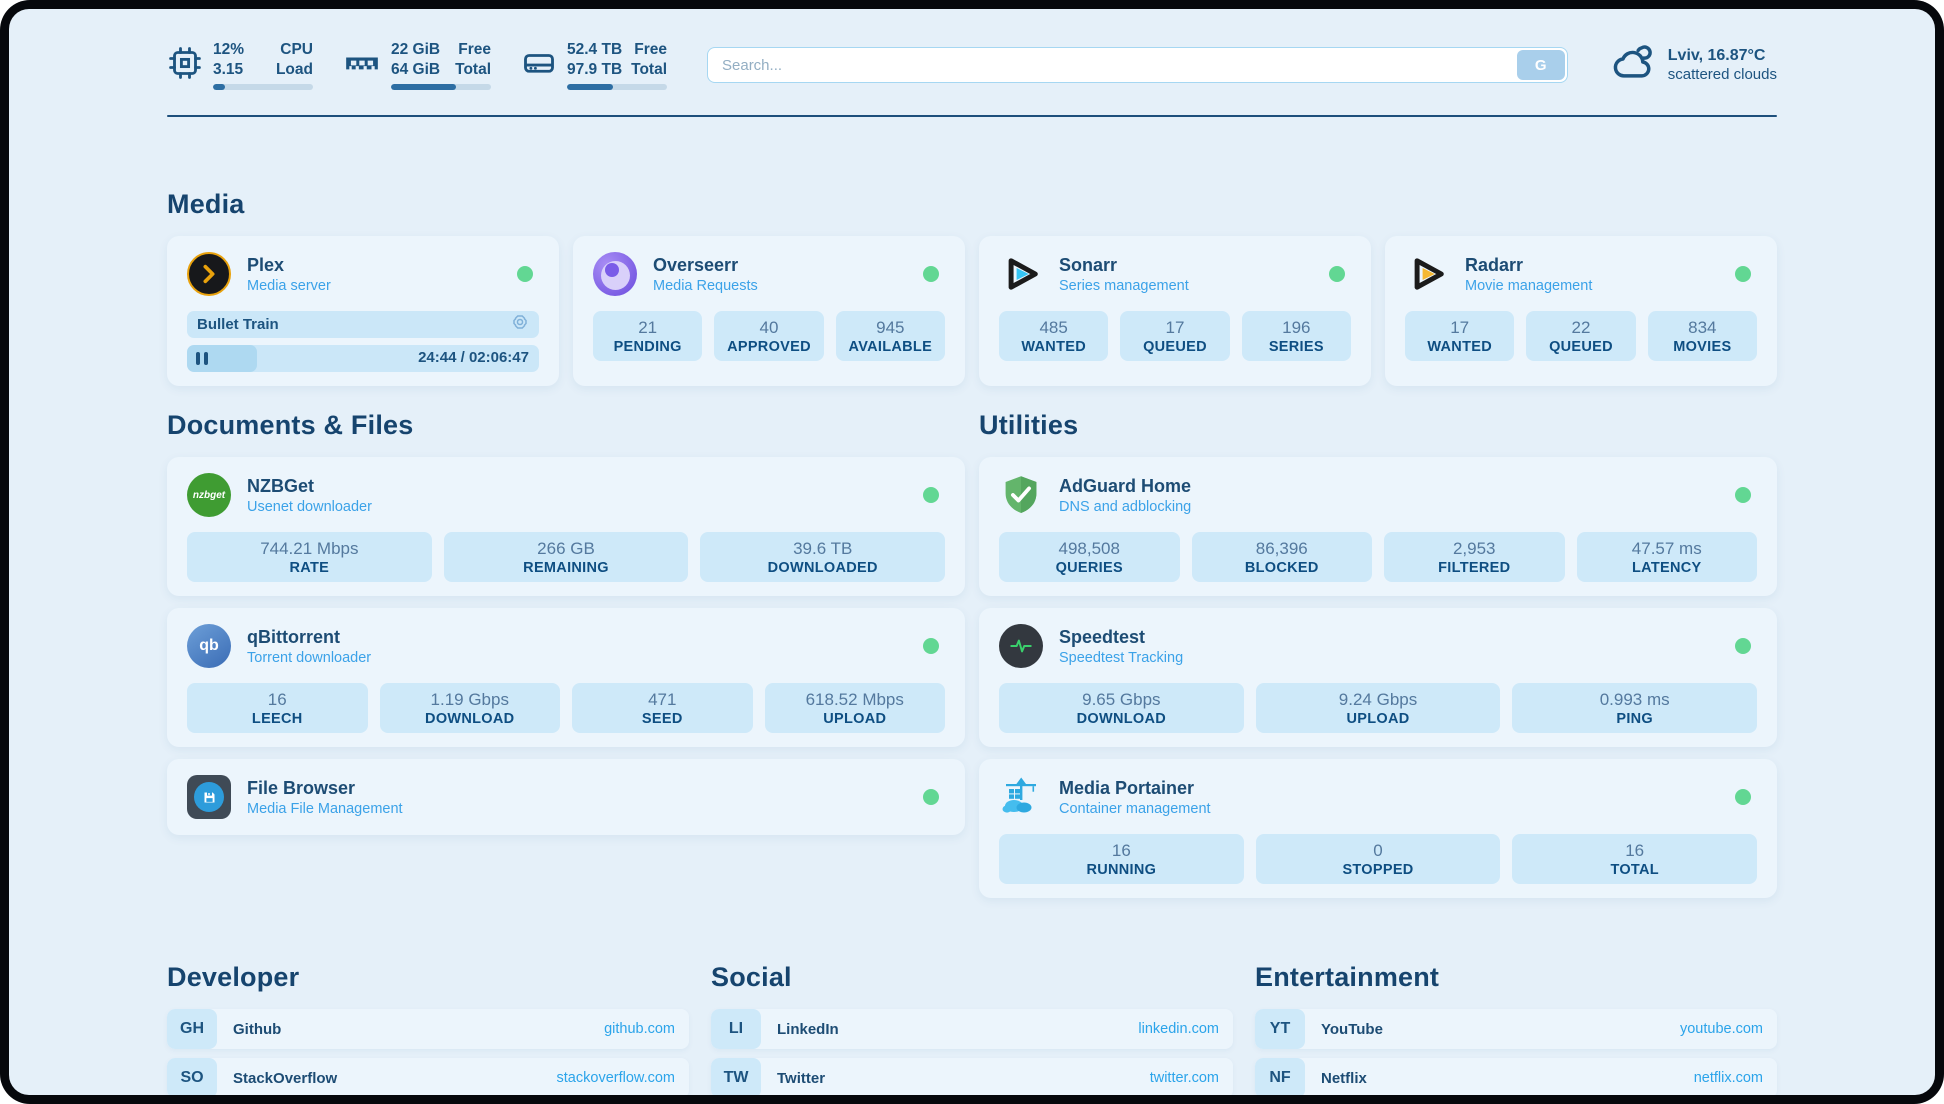 This screenshot has width=1944, height=1104. I want to click on bookmark-stackoverflow: SO StackOverflow stackoverflow.com, so click(428, 1076).